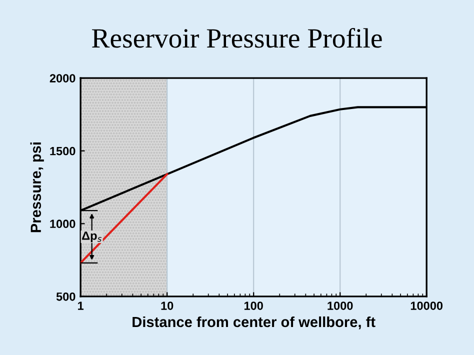  I want to click on x-tick-label: 1000, so click(340, 306).